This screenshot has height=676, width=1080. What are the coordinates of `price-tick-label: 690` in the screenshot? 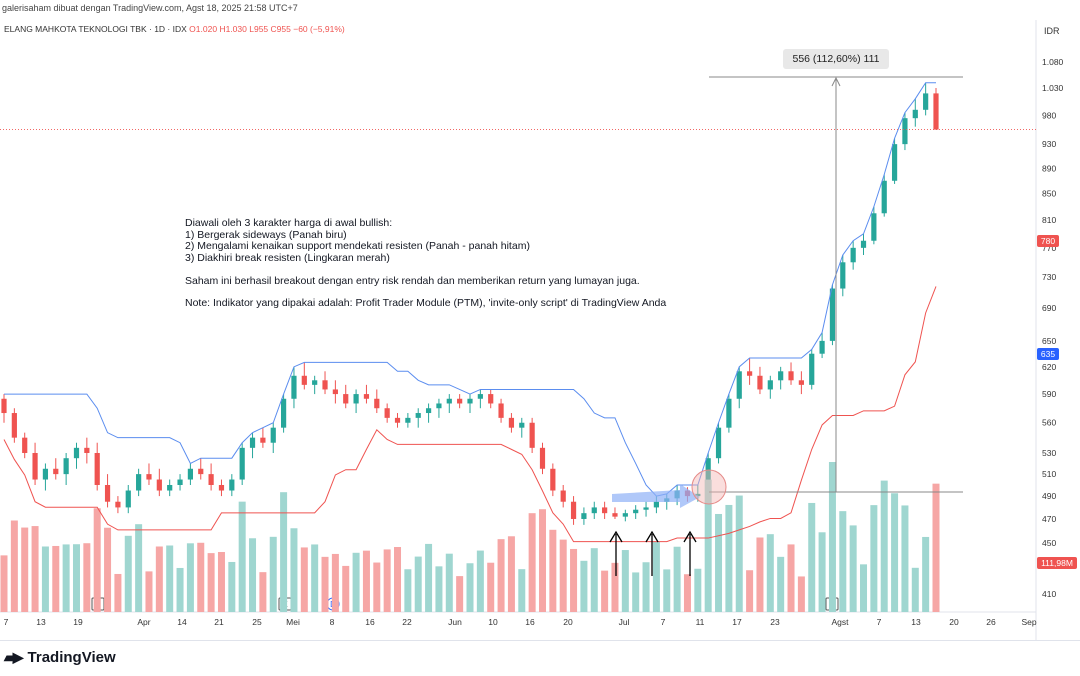 It's located at (1049, 308).